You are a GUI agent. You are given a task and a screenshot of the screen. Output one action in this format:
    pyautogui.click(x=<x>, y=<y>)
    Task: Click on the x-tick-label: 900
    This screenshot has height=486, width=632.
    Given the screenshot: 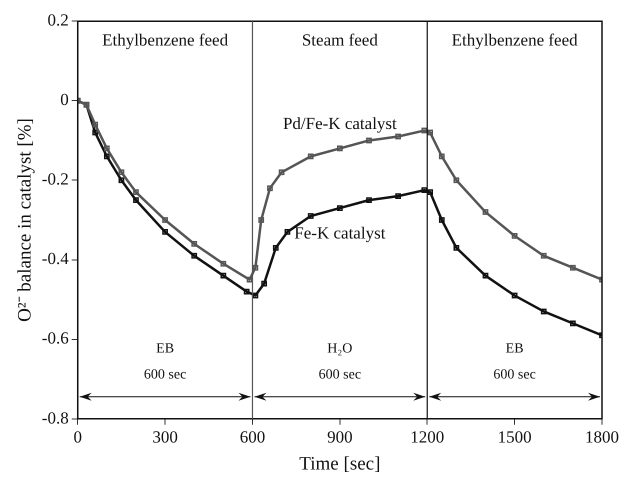 What is the action you would take?
    pyautogui.click(x=340, y=436)
    